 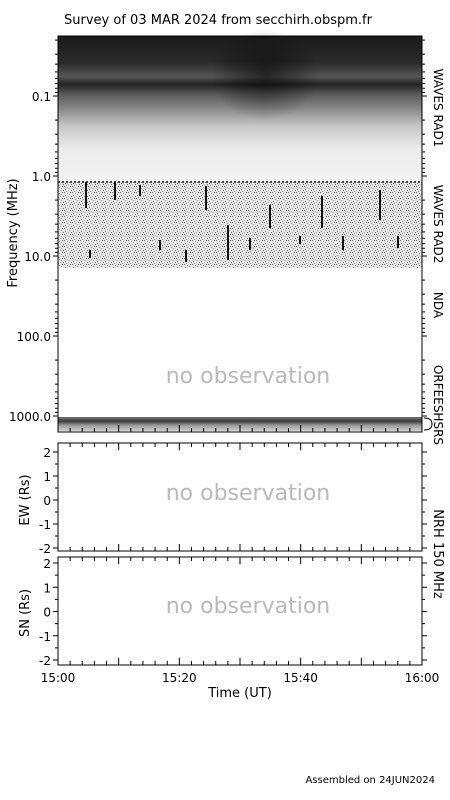 I want to click on ew-panel: no observation EW (Rs) -2 -1 0 1 2, so click(x=222, y=499).